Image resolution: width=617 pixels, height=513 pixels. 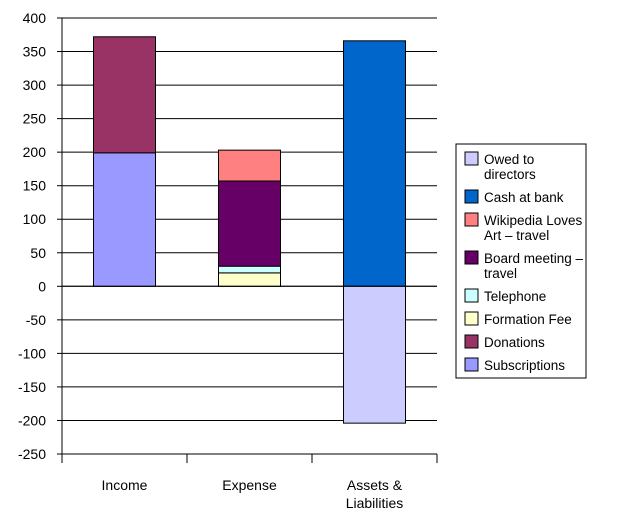 I want to click on y-tick-label: 350, so click(x=35, y=52).